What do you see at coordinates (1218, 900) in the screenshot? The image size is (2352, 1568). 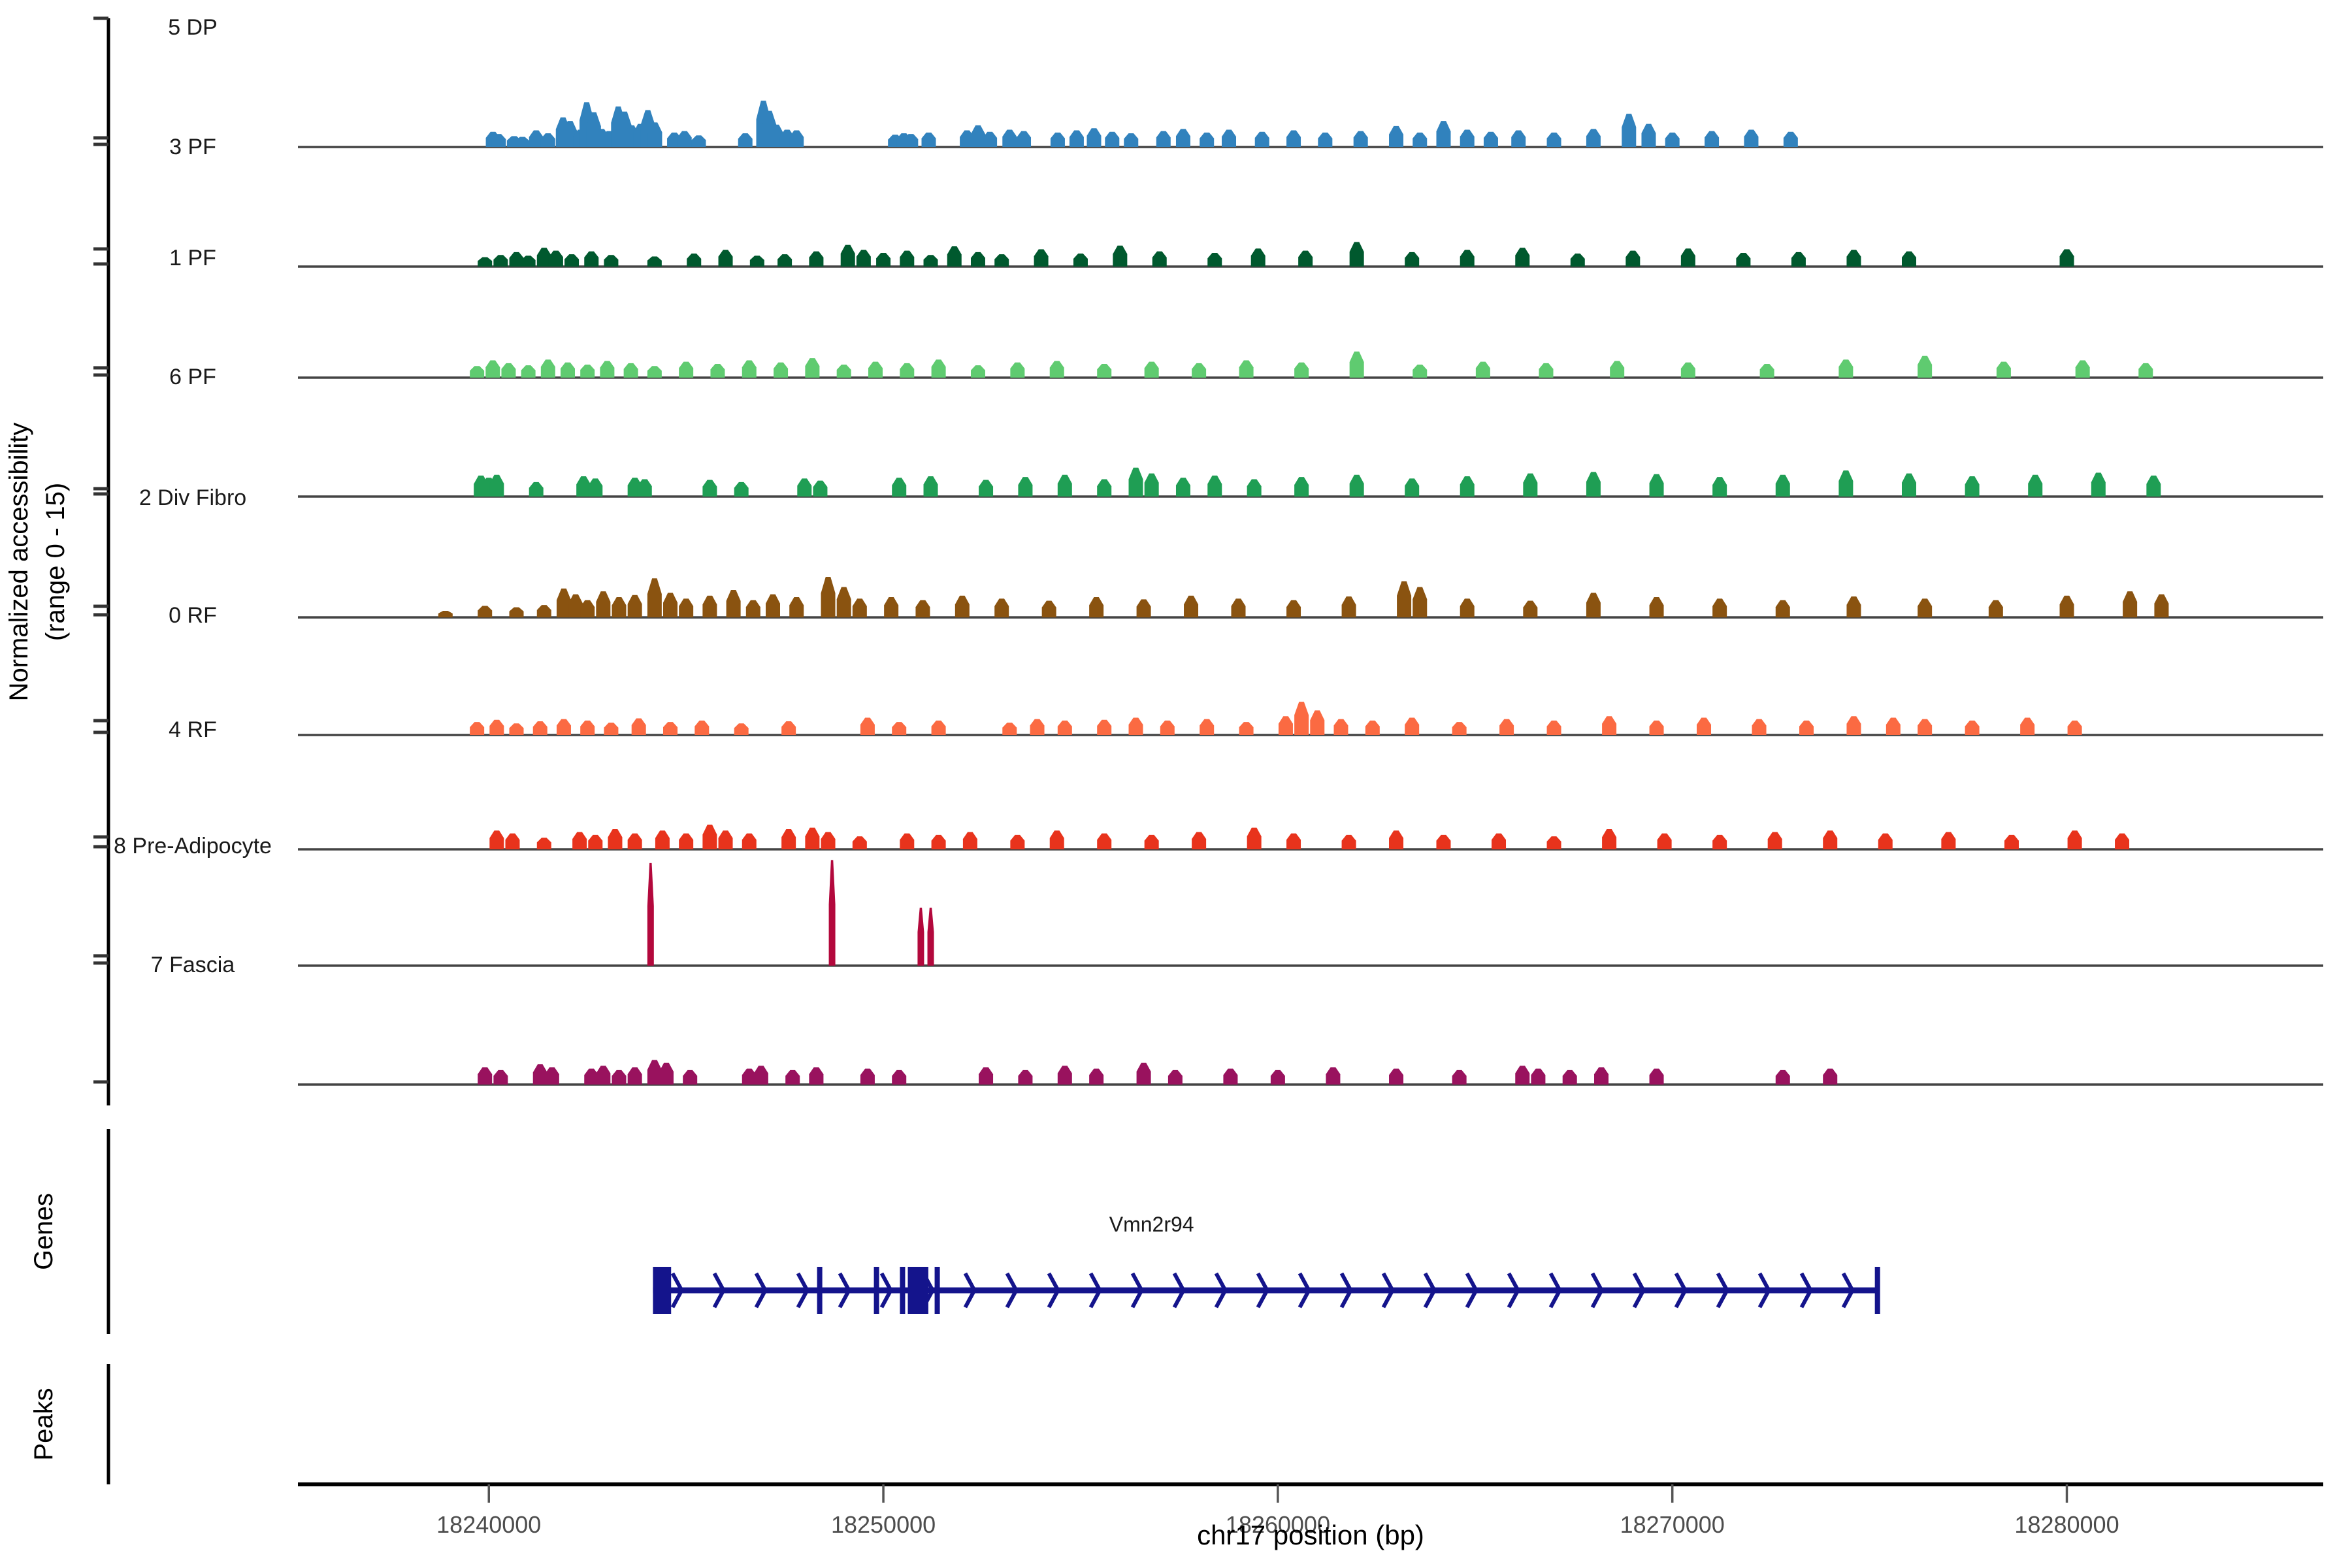 I see `signal-track: 8 Pre-Adipocyte` at bounding box center [1218, 900].